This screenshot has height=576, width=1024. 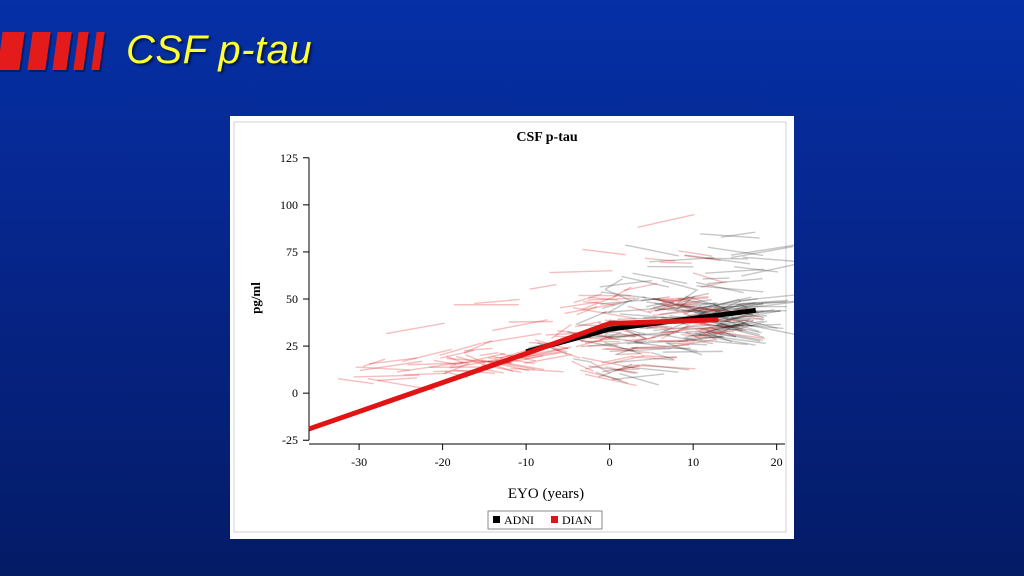 I want to click on x-tick-label: 20, so click(x=777, y=462).